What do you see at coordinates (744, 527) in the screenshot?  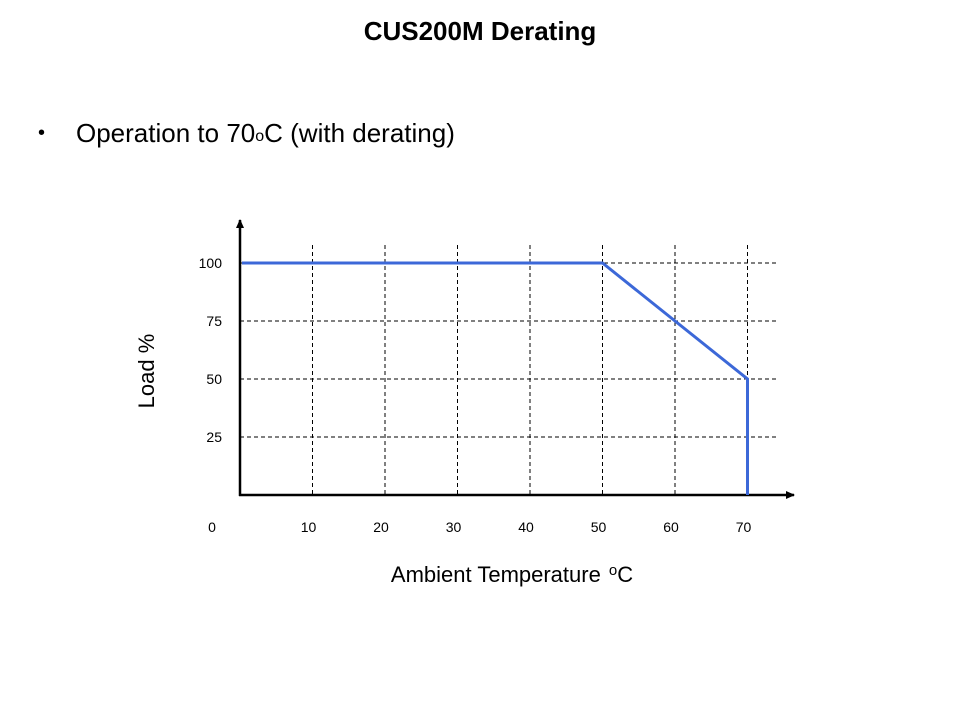 I see `x-tick-label-70: 70` at bounding box center [744, 527].